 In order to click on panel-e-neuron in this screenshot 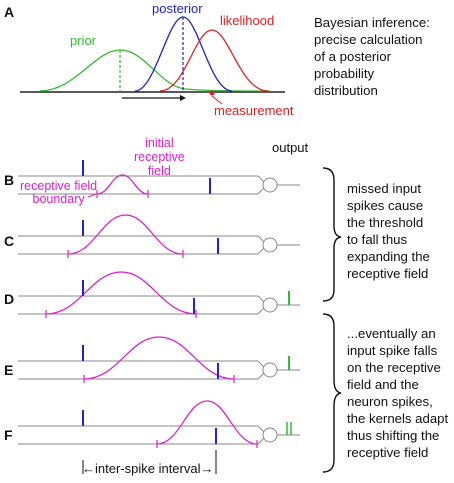, I will do `click(159, 359)`.